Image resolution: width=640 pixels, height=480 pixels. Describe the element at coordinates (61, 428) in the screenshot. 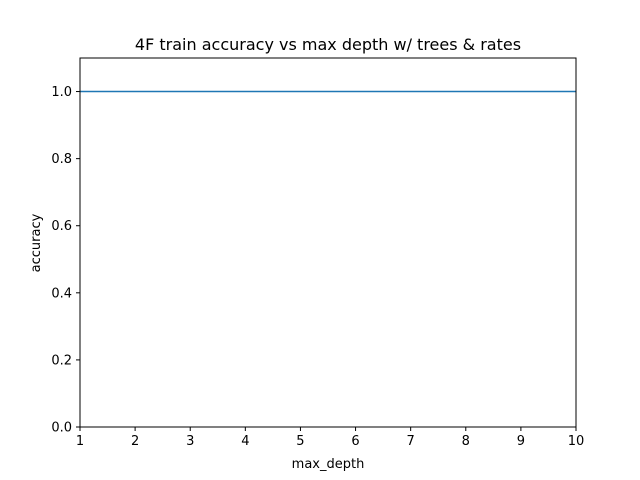

I see `y-tick-label-0.0: 0.0` at that location.